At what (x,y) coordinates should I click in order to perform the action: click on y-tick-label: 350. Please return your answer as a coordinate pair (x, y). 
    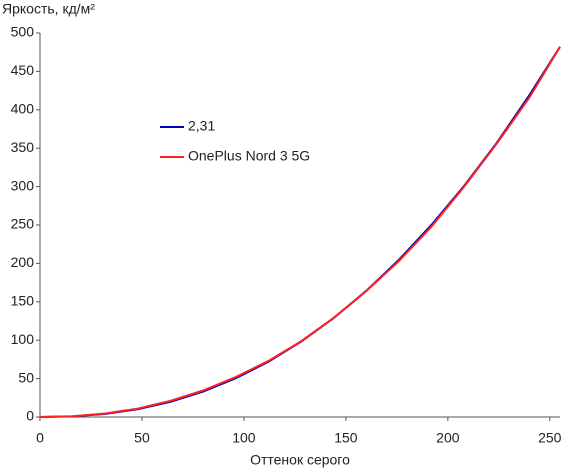
    Looking at the image, I should click on (23, 147).